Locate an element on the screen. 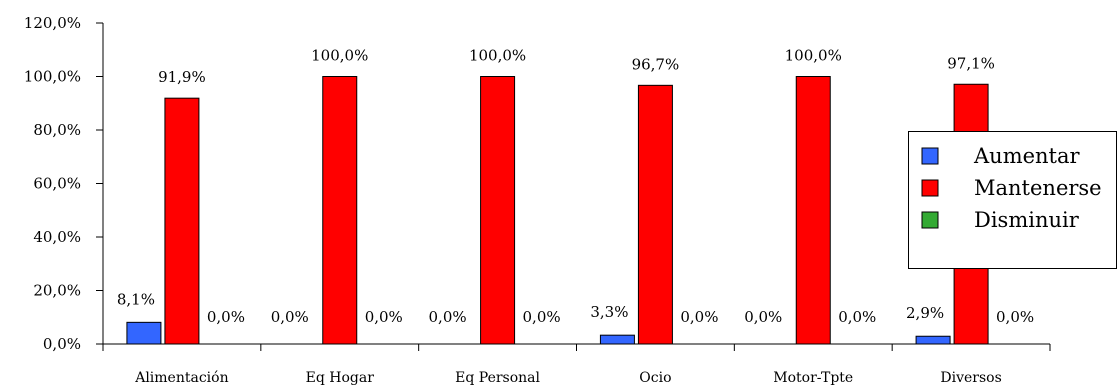  chart-legend: Aumentar Mantenerse Disminuir is located at coordinates (1012, 200).